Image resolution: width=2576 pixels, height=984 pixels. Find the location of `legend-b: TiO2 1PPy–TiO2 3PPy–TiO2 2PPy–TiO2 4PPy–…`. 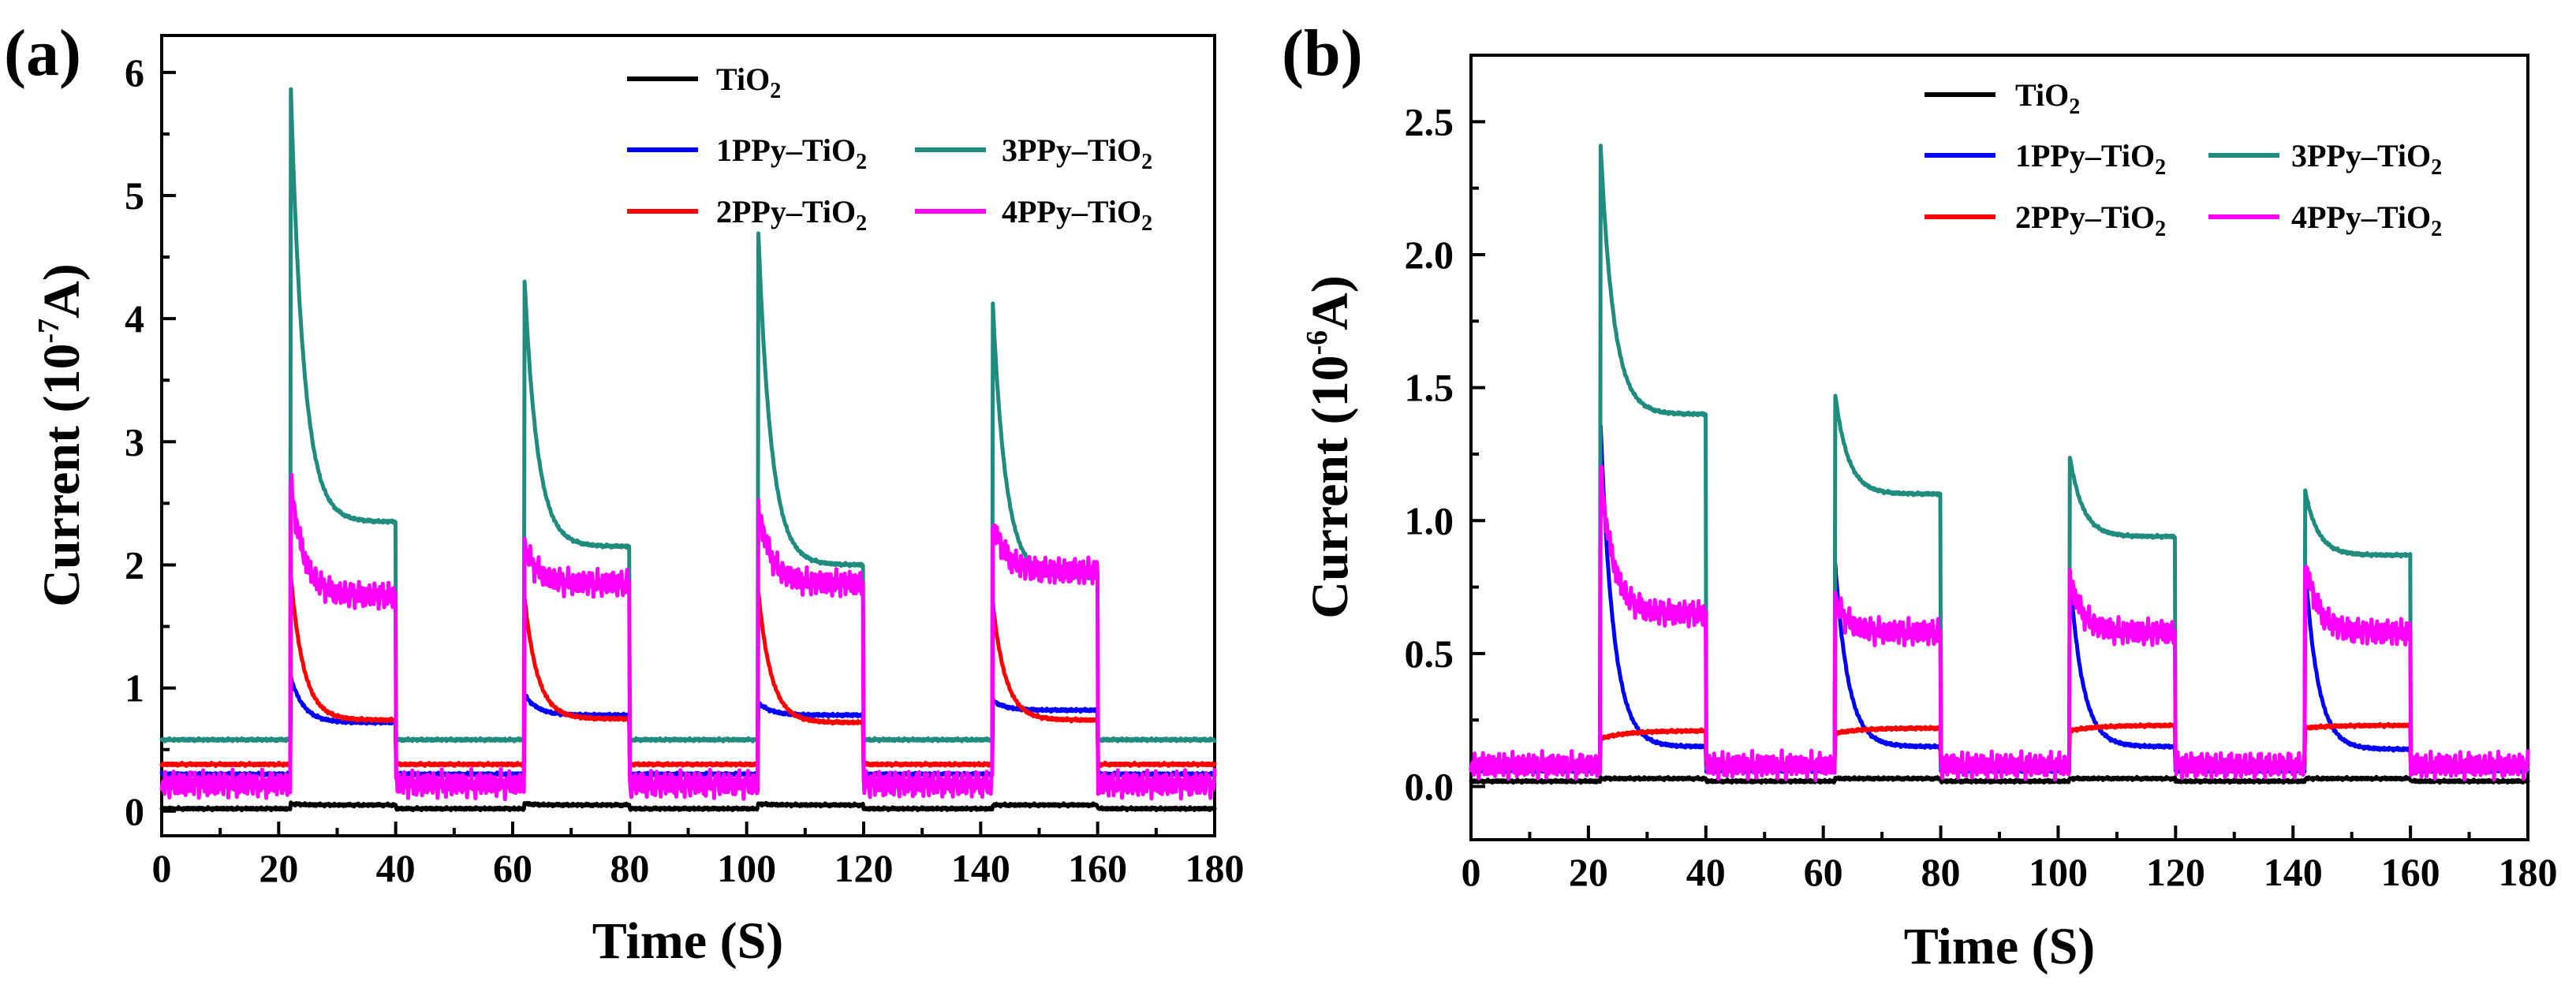

legend-b: TiO2 1PPy–TiO2 3PPy–TiO2 2PPy–TiO2 4PPy–… is located at coordinates (2183, 159).